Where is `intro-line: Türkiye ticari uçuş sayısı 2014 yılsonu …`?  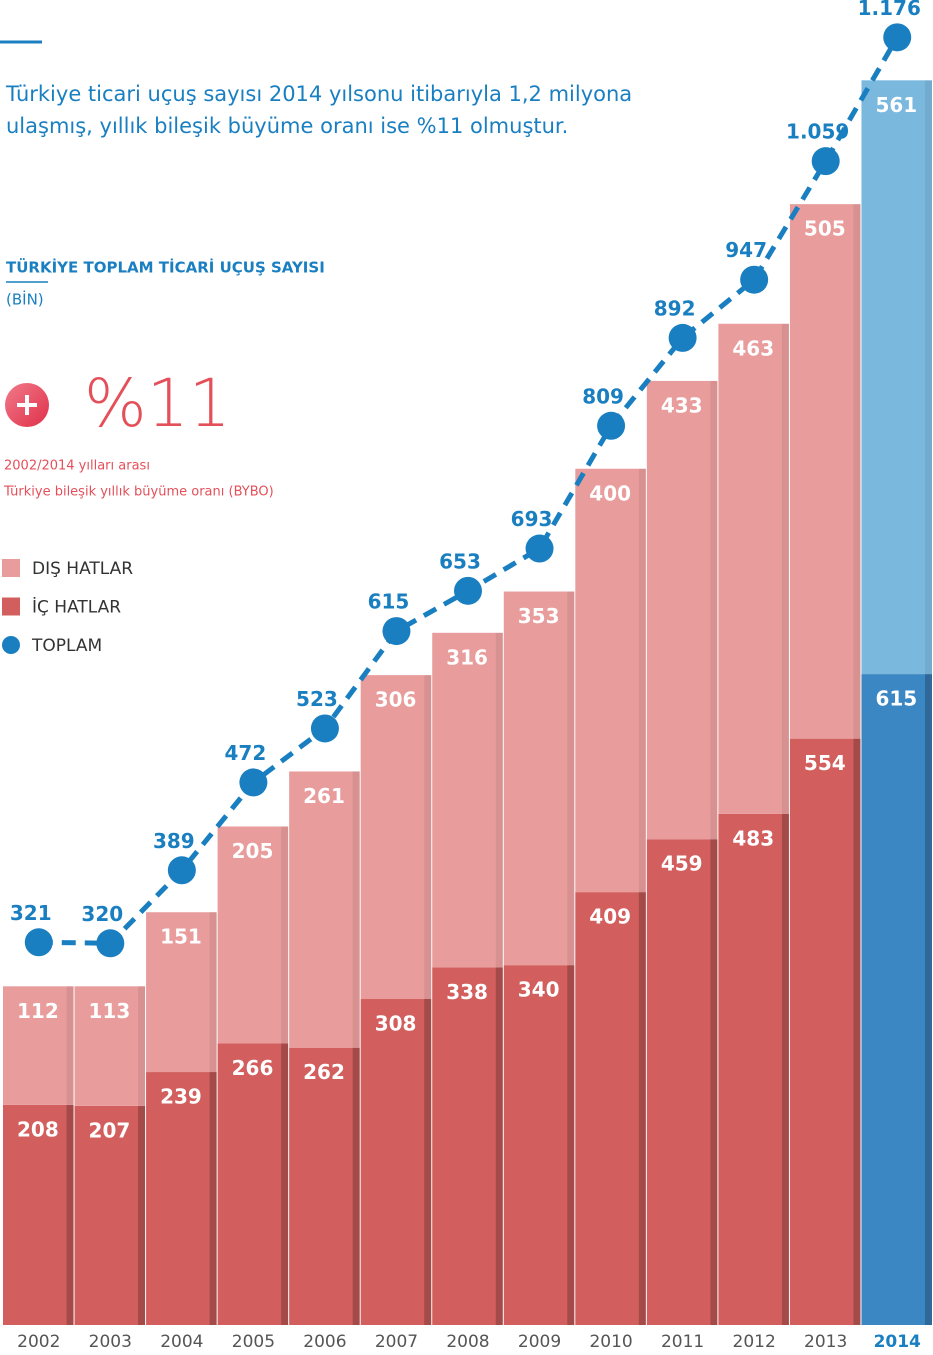
intro-line: Türkiye ticari uçuş sayısı 2014 yılsonu … is located at coordinates (318, 94).